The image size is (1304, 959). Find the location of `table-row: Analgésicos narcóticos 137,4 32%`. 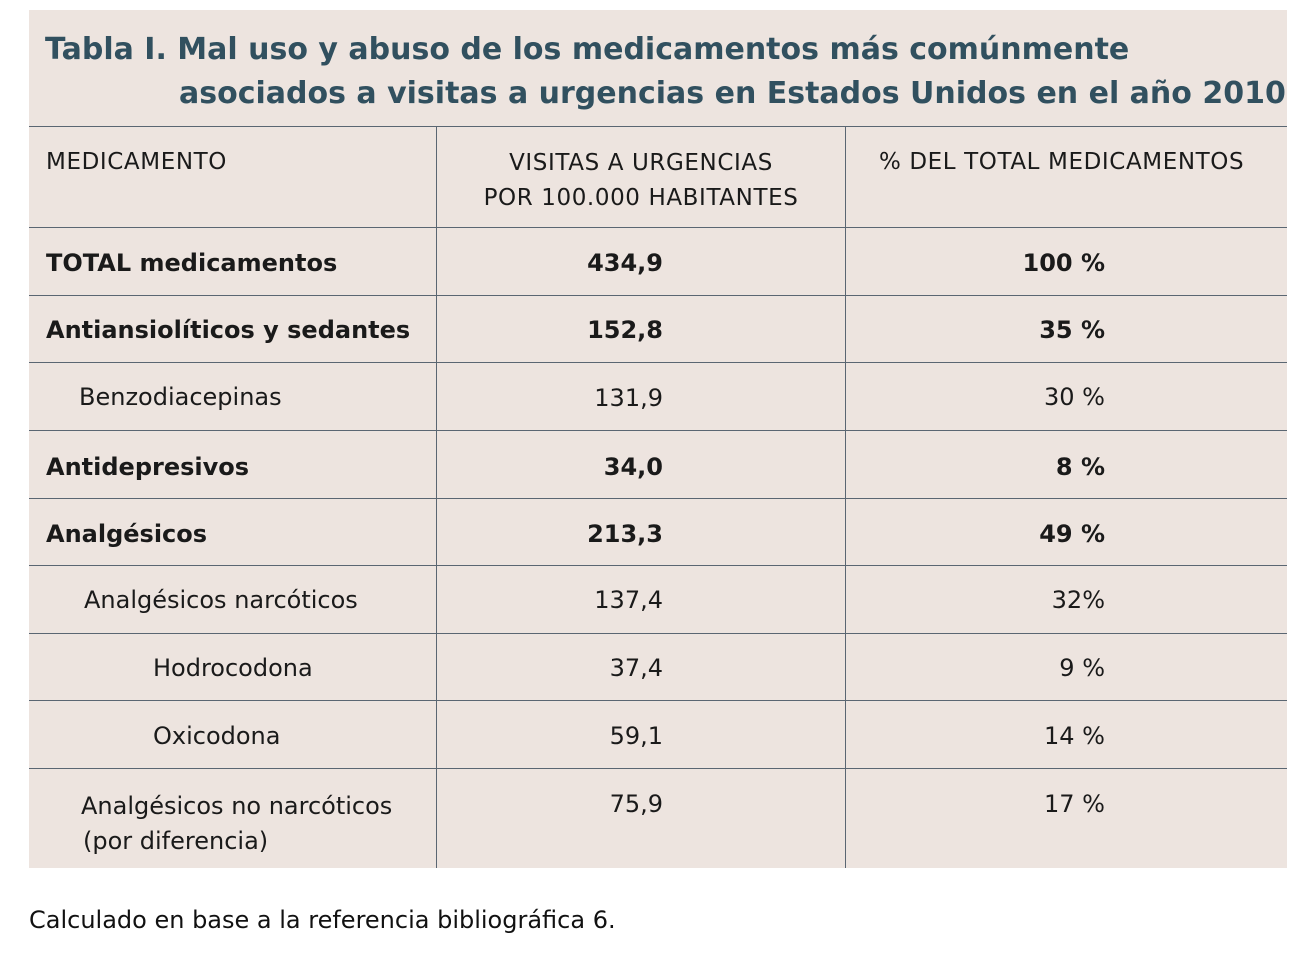

table-row: Analgésicos narcóticos 137,4 32% is located at coordinates (658, 600).